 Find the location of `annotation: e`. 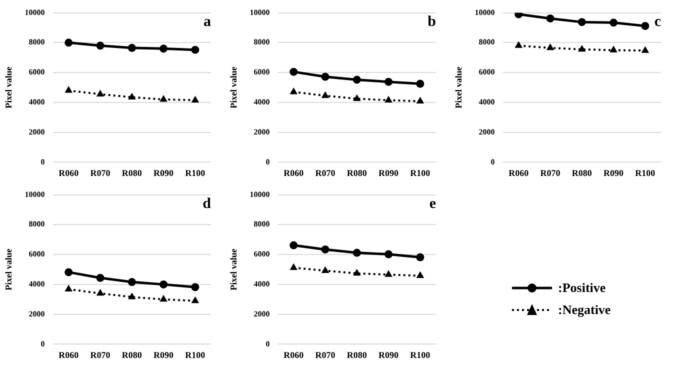

annotation: e is located at coordinates (432, 204).